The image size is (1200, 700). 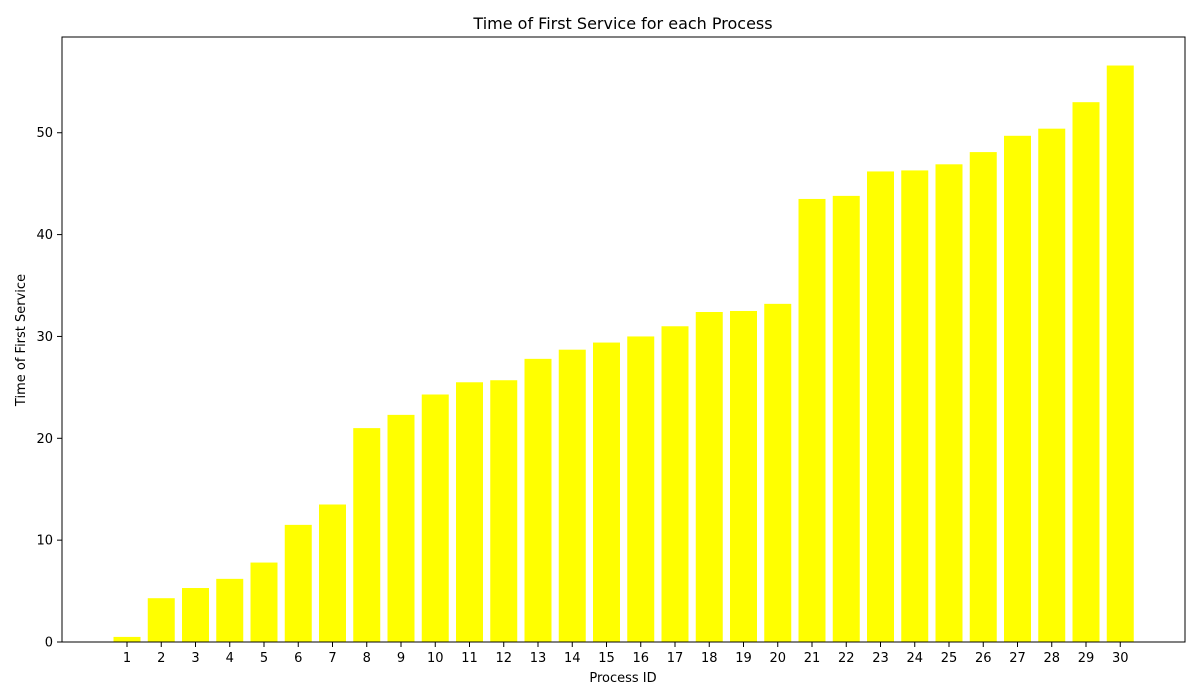 What do you see at coordinates (230, 658) in the screenshot?
I see `x-tick-label: 4` at bounding box center [230, 658].